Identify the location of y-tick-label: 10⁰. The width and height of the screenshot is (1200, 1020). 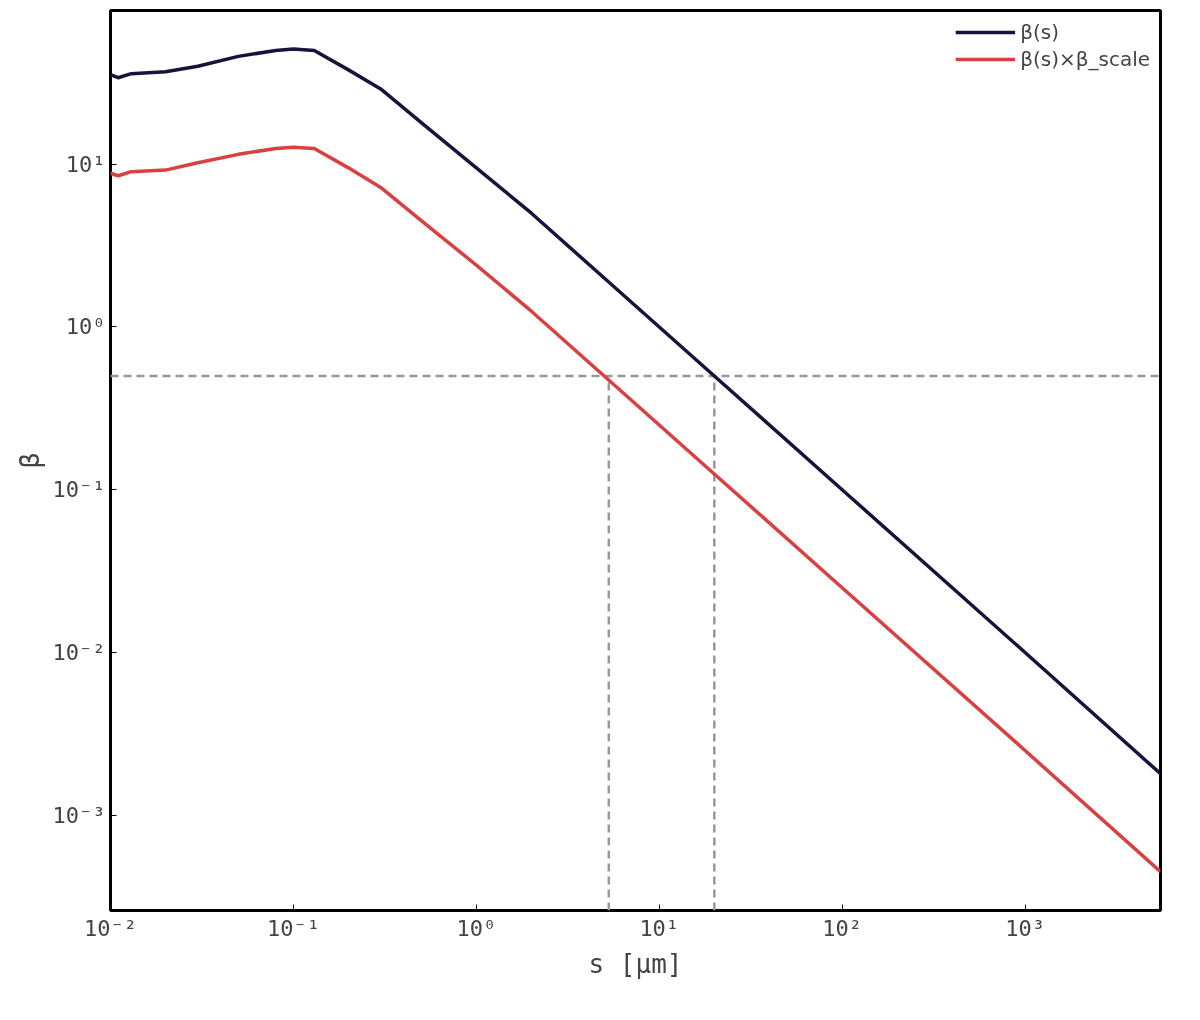
(85, 327).